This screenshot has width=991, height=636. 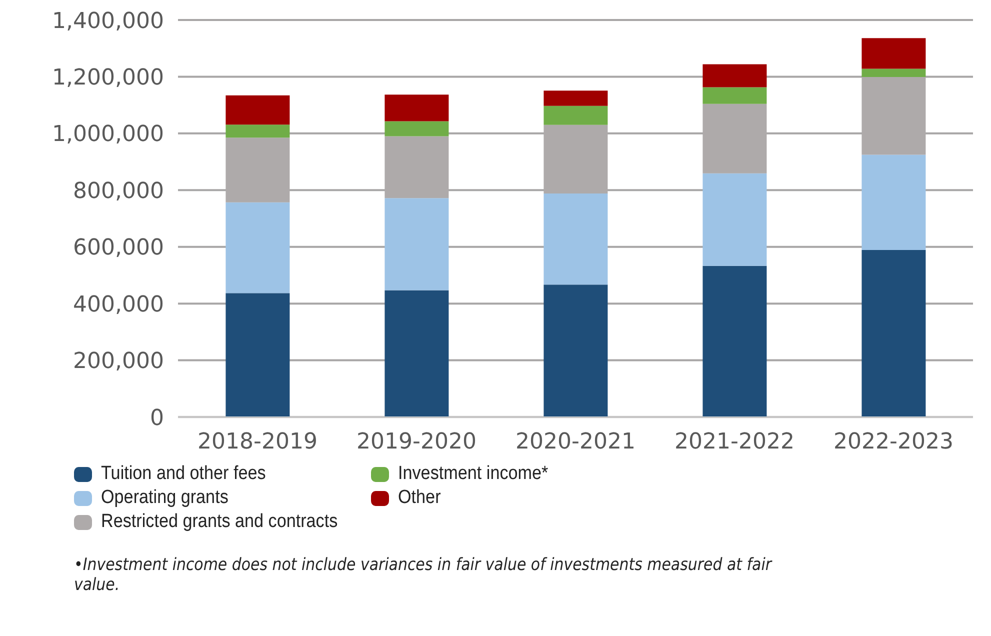 What do you see at coordinates (108, 135) in the screenshot?
I see `y-tick-label: 1,000,000` at bounding box center [108, 135].